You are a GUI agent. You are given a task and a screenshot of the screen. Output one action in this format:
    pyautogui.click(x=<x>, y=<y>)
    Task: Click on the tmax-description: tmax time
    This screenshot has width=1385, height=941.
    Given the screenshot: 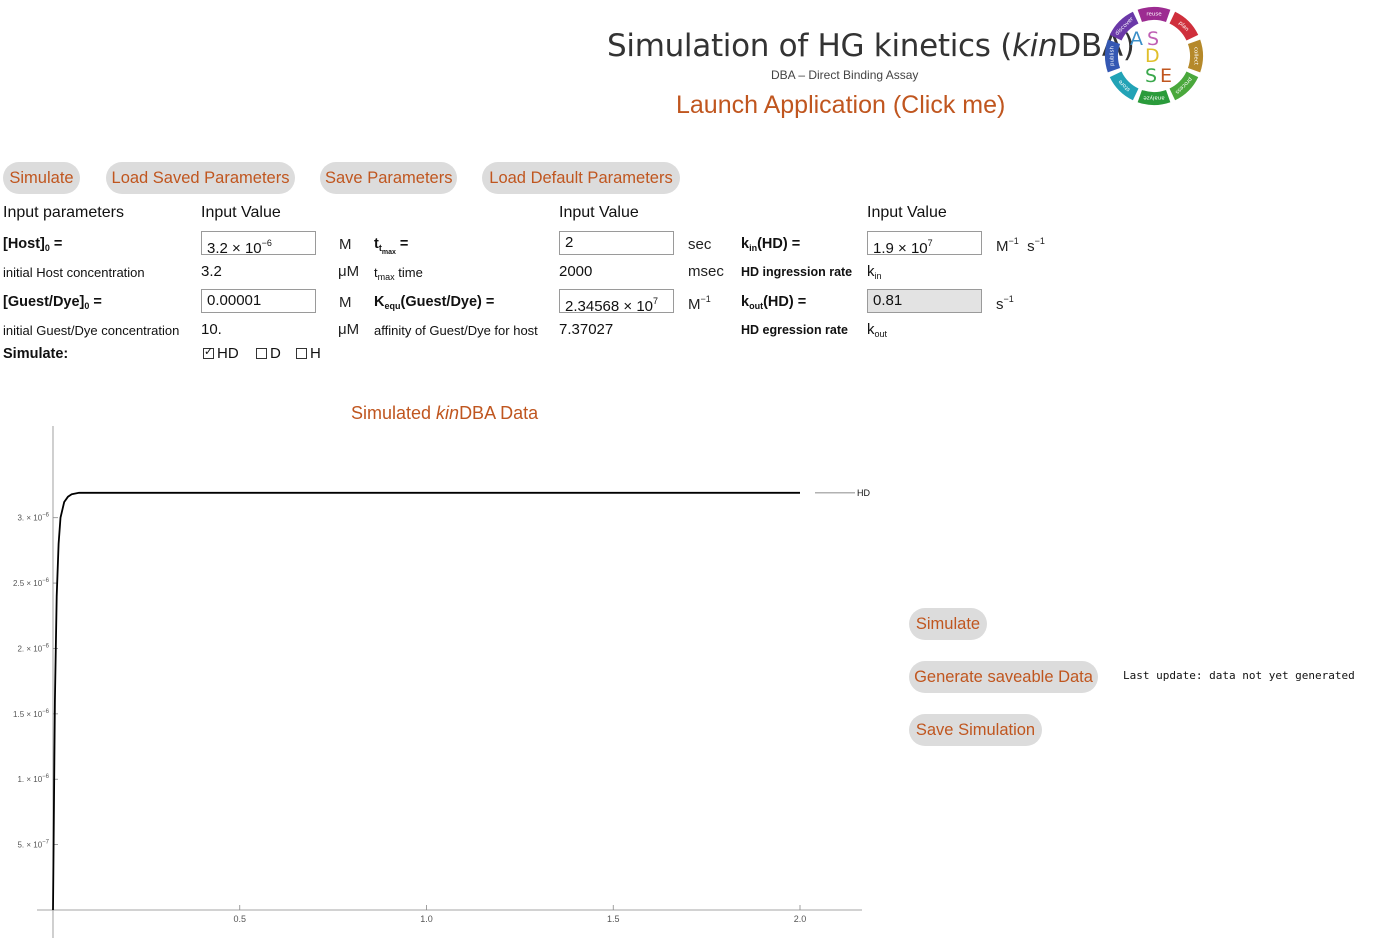 What is the action you would take?
    pyautogui.click(x=398, y=273)
    